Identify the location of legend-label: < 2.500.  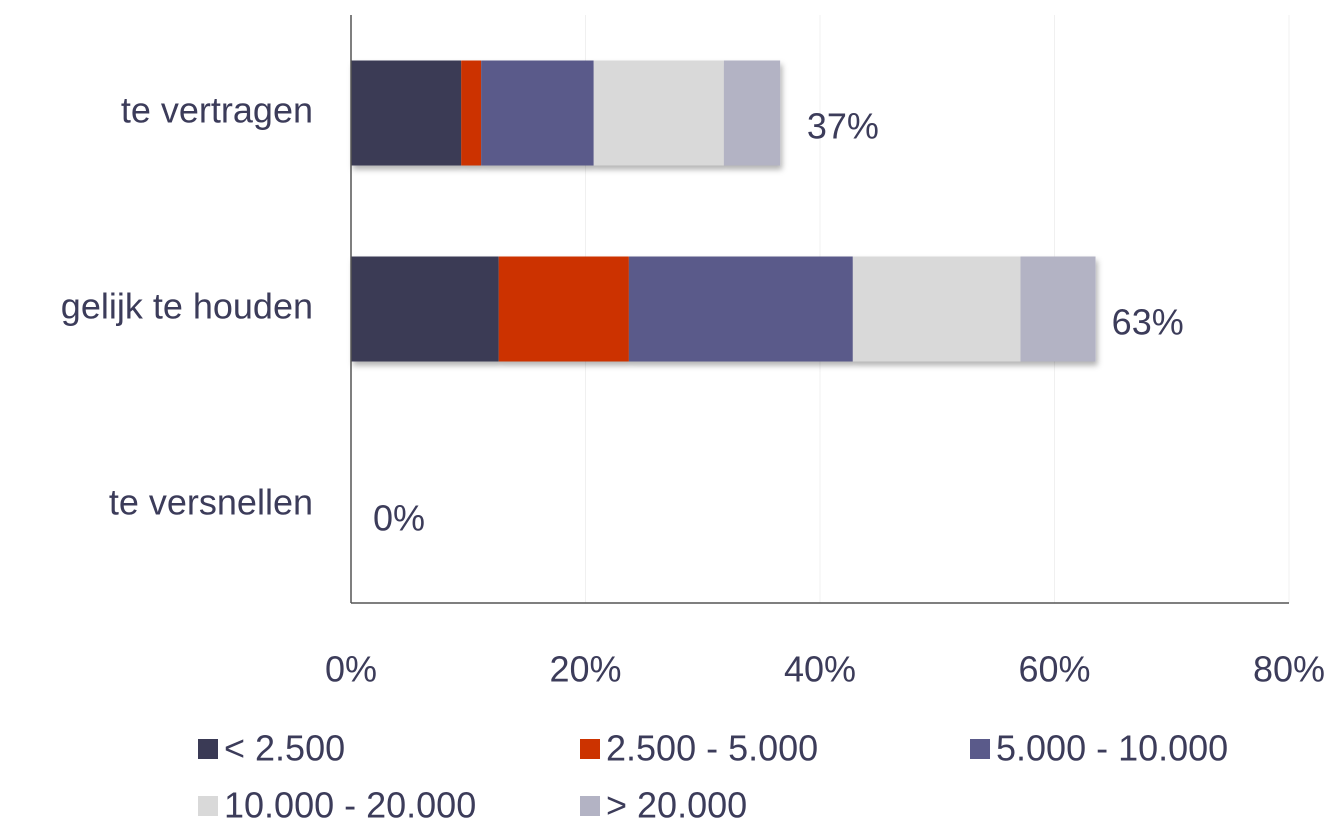
(284, 748).